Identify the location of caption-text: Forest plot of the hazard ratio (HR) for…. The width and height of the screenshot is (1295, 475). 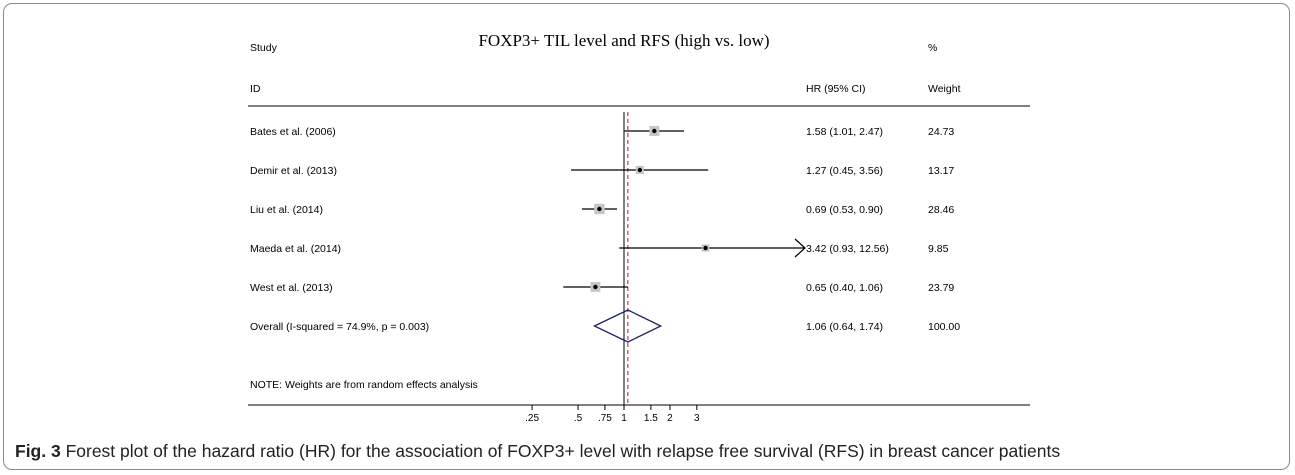
(560, 451).